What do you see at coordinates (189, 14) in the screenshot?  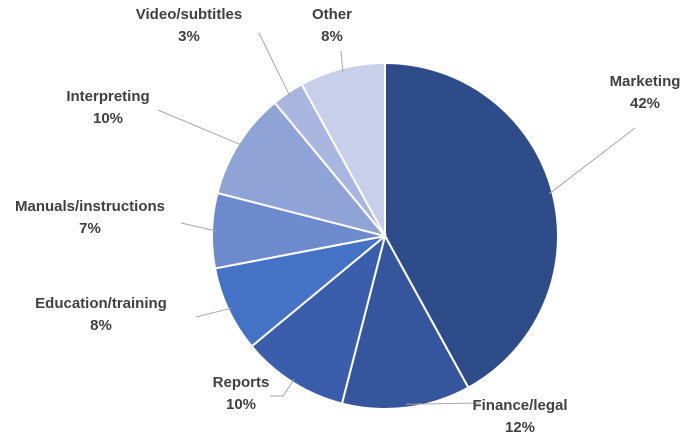 I see `slice-label-video-subtitles: Video/subtitles` at bounding box center [189, 14].